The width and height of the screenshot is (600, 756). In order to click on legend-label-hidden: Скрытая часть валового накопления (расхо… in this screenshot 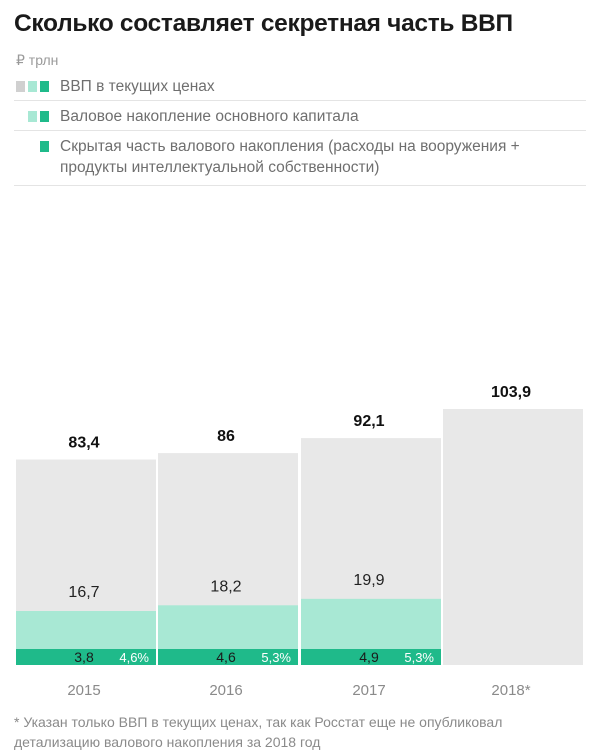, I will do `click(290, 157)`.